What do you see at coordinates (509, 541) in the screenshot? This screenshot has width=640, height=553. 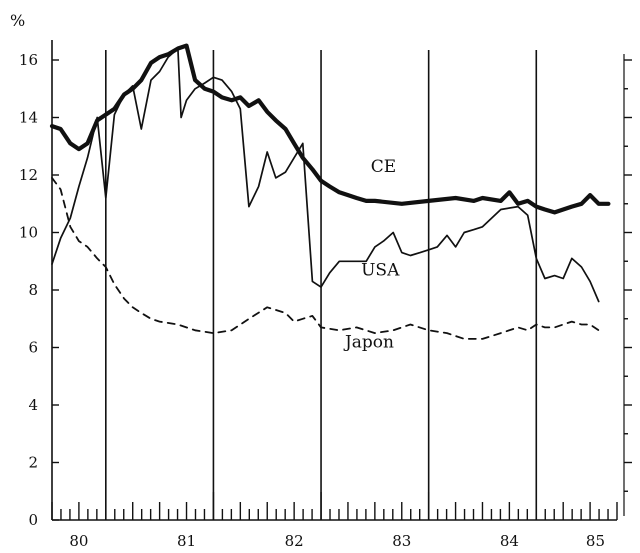 I see `x-tick-label-84: 84` at bounding box center [509, 541].